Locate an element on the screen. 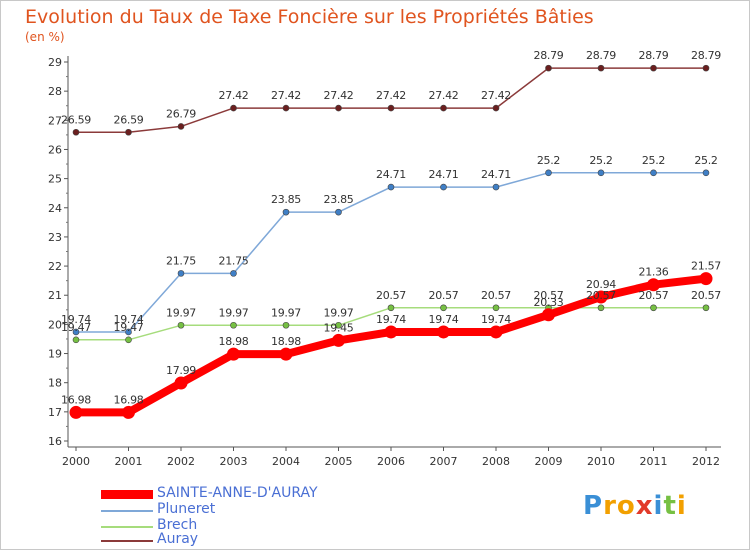  x-tick-label: 2002 is located at coordinates (181, 461).